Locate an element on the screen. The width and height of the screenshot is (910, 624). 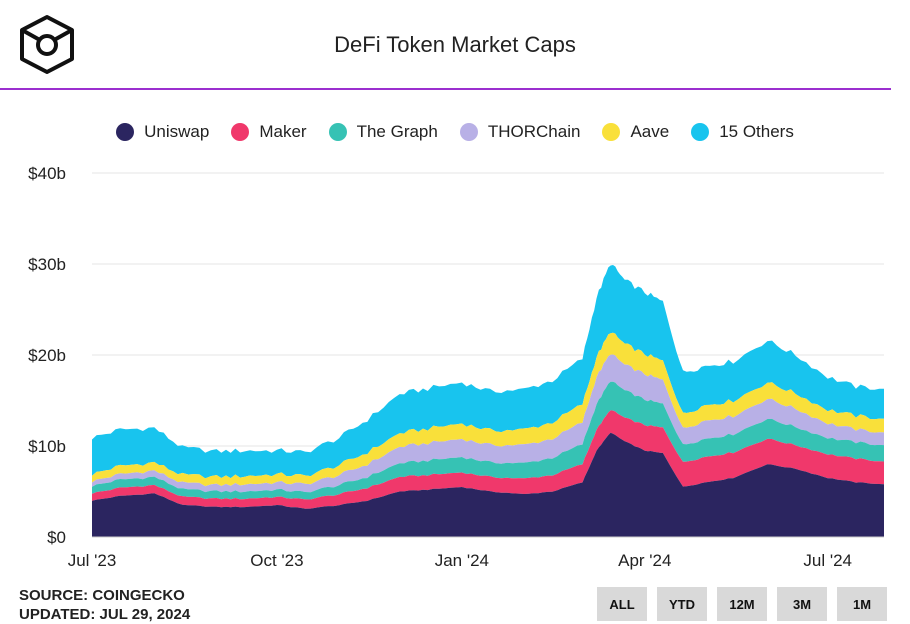
y-tick-label: $30b is located at coordinates (47, 264).